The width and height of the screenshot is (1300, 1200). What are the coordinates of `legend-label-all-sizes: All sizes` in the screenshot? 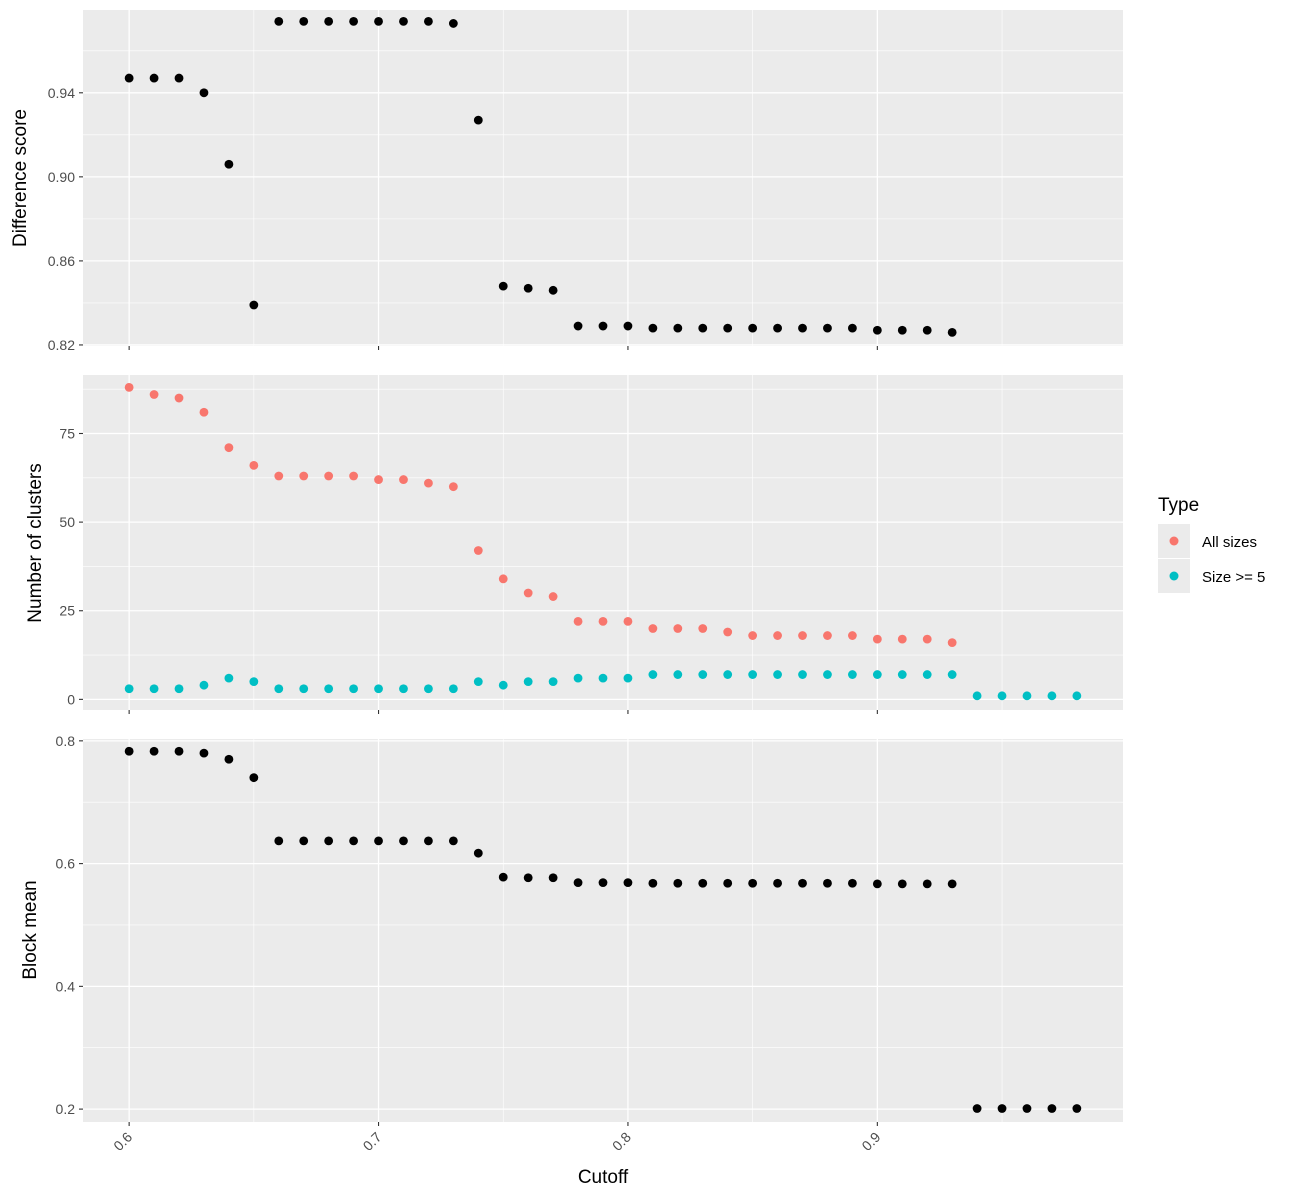 It's located at (1229, 542).